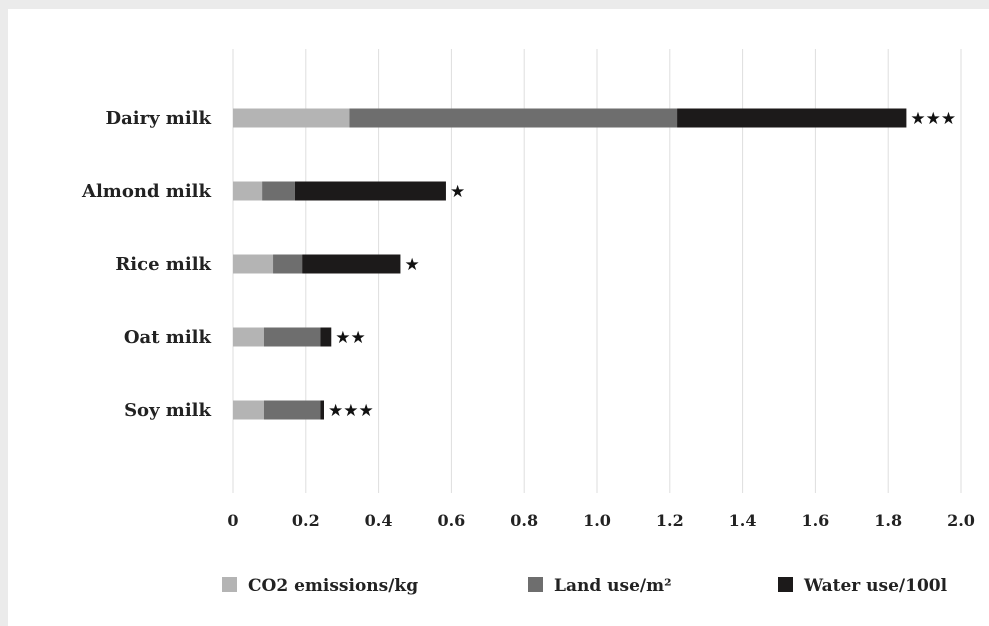 The height and width of the screenshot is (626, 989). What do you see at coordinates (163, 264) in the screenshot?
I see `category-label: Rice milk` at bounding box center [163, 264].